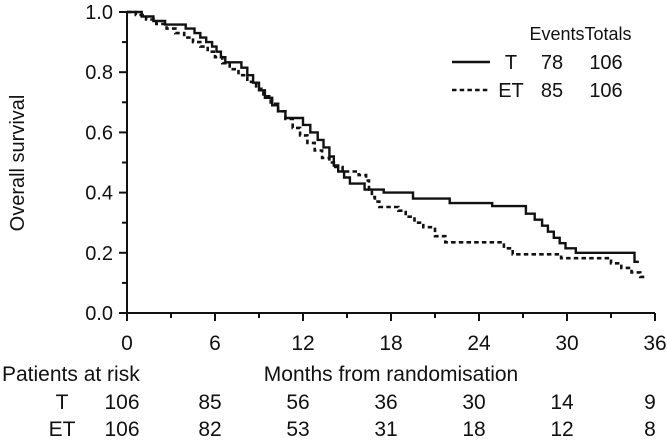 This screenshot has width=667, height=441. I want to click on risk-count: 18, so click(474, 429).